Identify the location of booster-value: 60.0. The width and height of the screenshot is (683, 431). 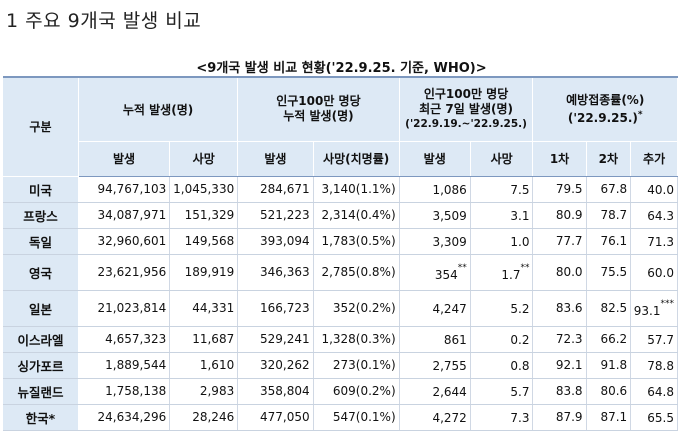
(660, 272).